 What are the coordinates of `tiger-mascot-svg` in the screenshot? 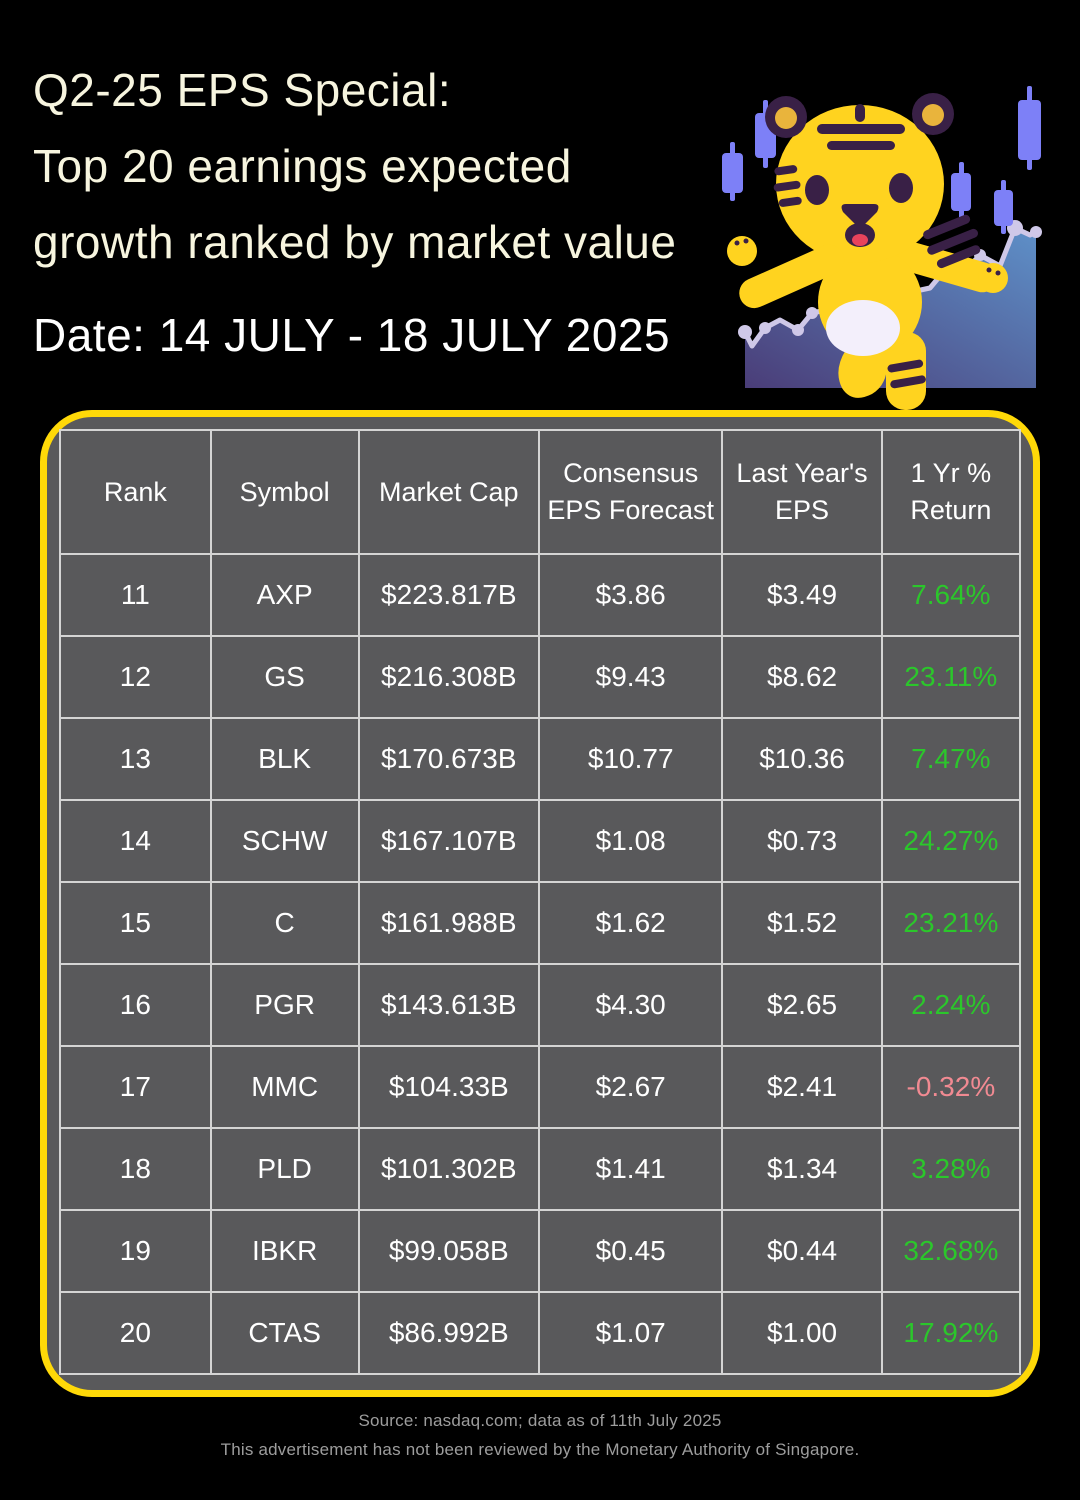 It's located at (882, 248).